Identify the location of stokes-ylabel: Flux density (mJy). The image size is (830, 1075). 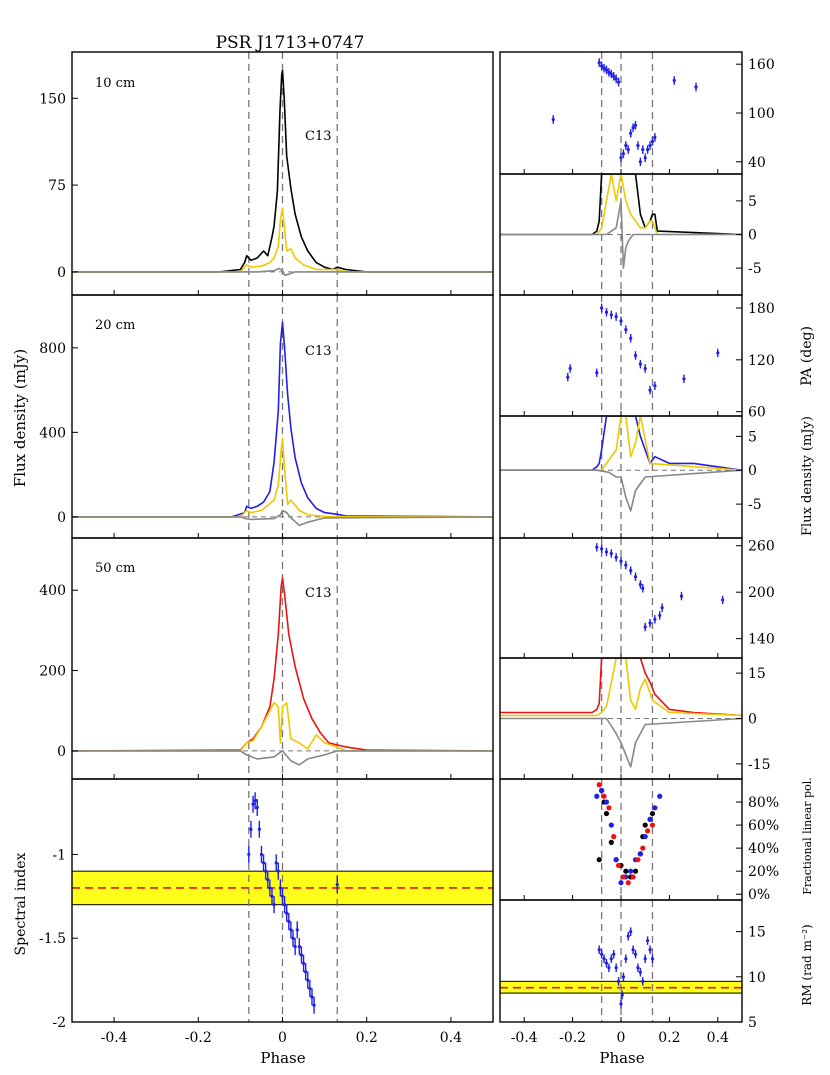
(807, 476).